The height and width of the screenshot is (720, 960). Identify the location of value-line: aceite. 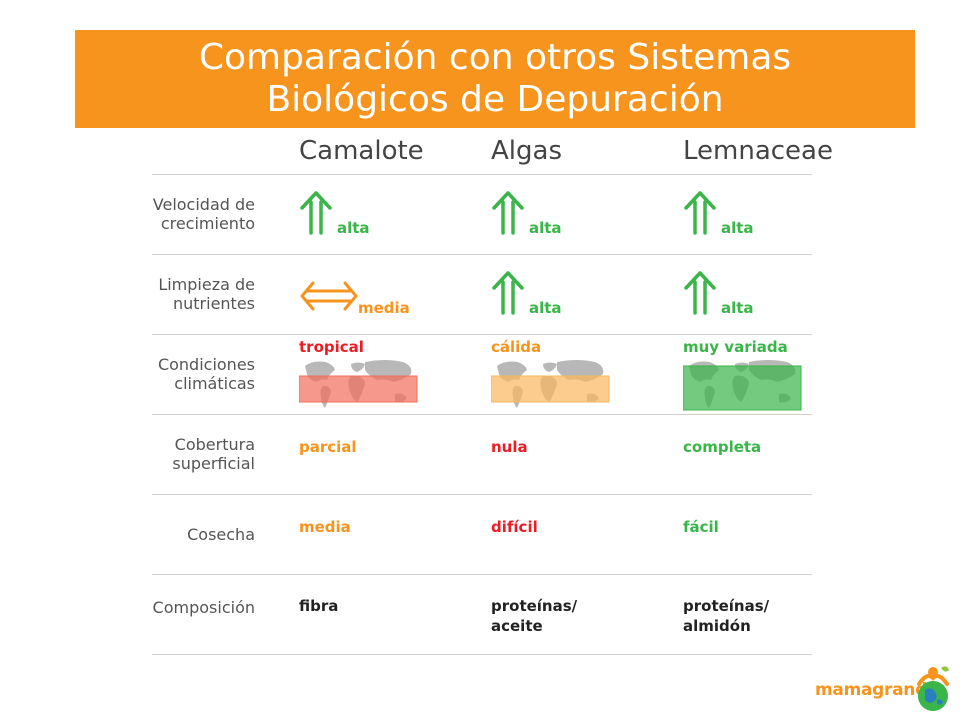
(517, 626).